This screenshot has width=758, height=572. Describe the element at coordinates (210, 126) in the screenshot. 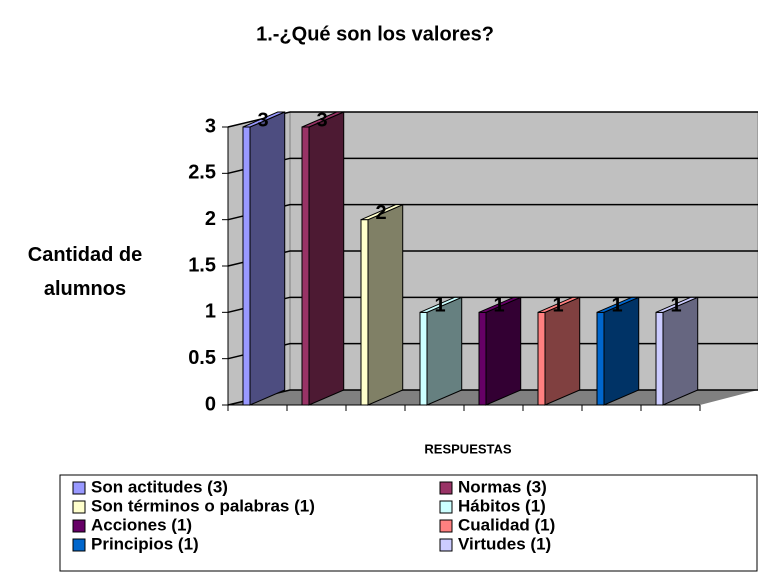

I see `y-tick-label: 3` at that location.